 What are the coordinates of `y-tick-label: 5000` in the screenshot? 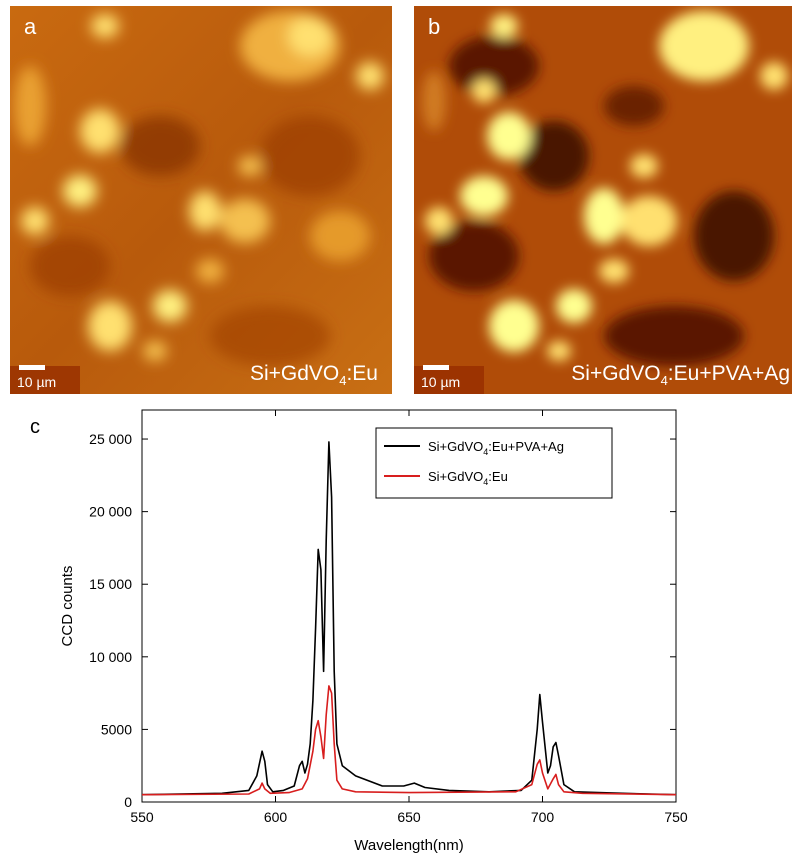 It's located at (116, 729).